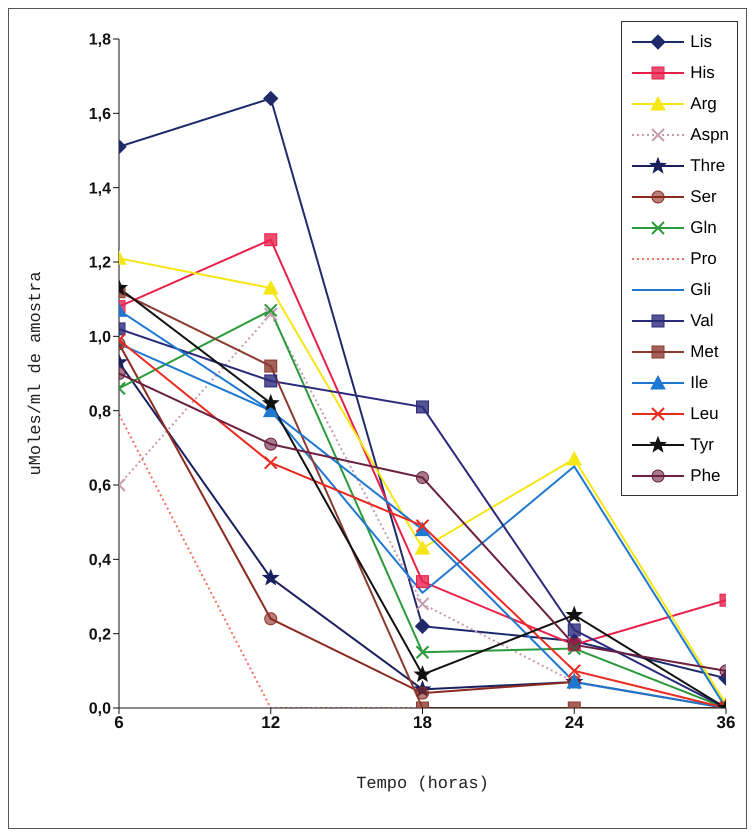 The width and height of the screenshot is (753, 835). What do you see at coordinates (100, 561) in the screenshot?
I see `y-tick-label: 0,4` at bounding box center [100, 561].